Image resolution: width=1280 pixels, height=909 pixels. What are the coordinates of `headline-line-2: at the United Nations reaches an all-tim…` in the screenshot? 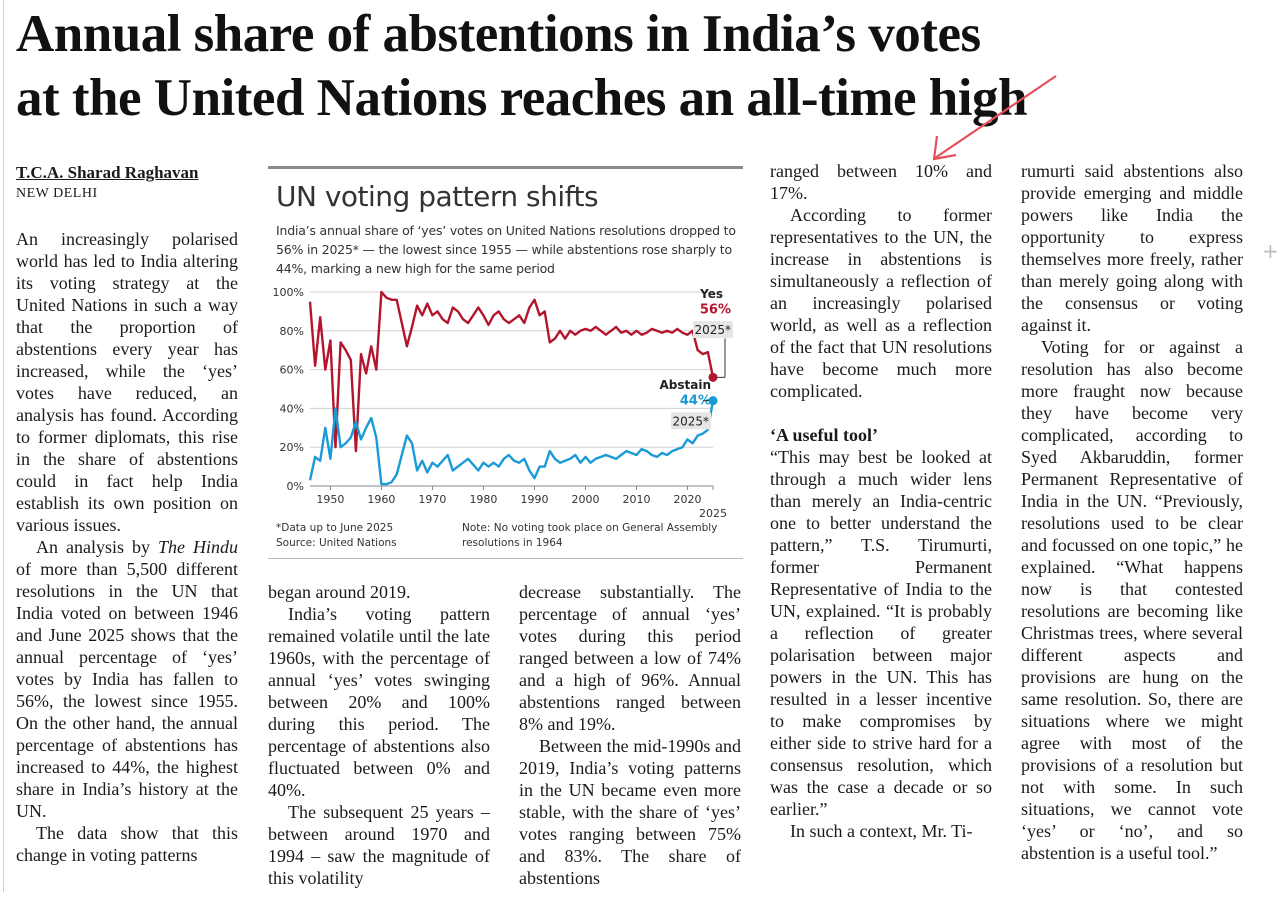 It's located at (521, 98).